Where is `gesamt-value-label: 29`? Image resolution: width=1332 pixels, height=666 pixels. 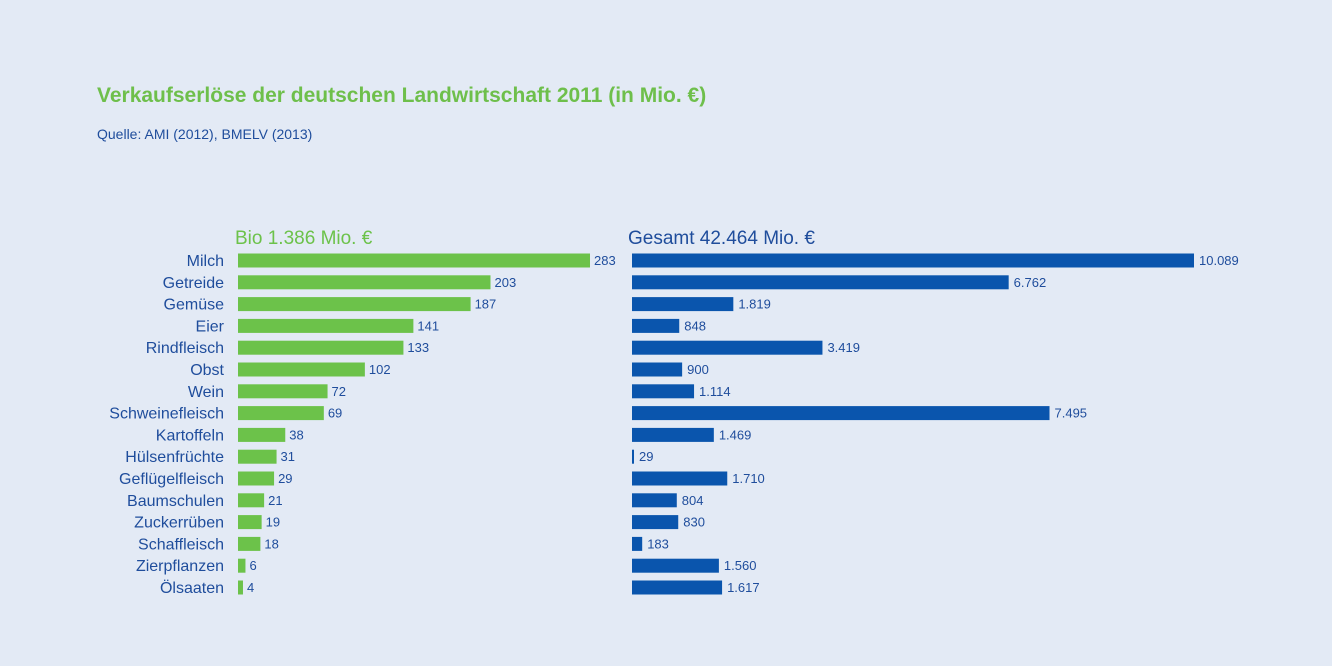 gesamt-value-label: 29 is located at coordinates (646, 456).